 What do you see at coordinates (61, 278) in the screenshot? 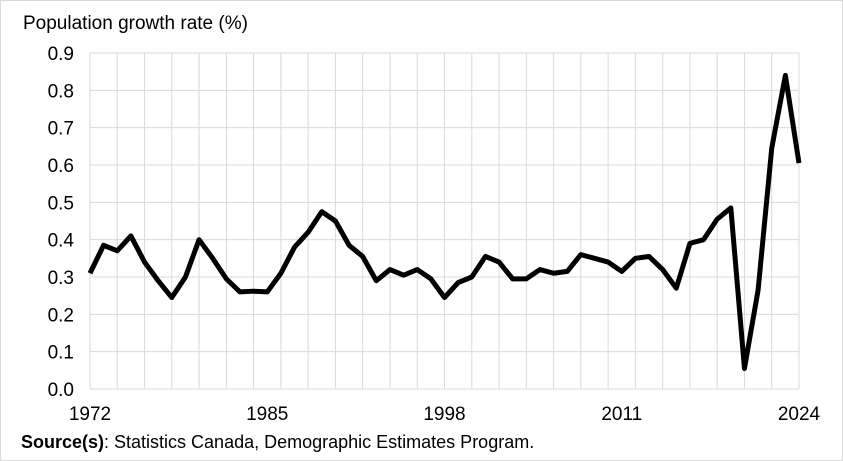
I see `y-tick-label: 0.3` at bounding box center [61, 278].